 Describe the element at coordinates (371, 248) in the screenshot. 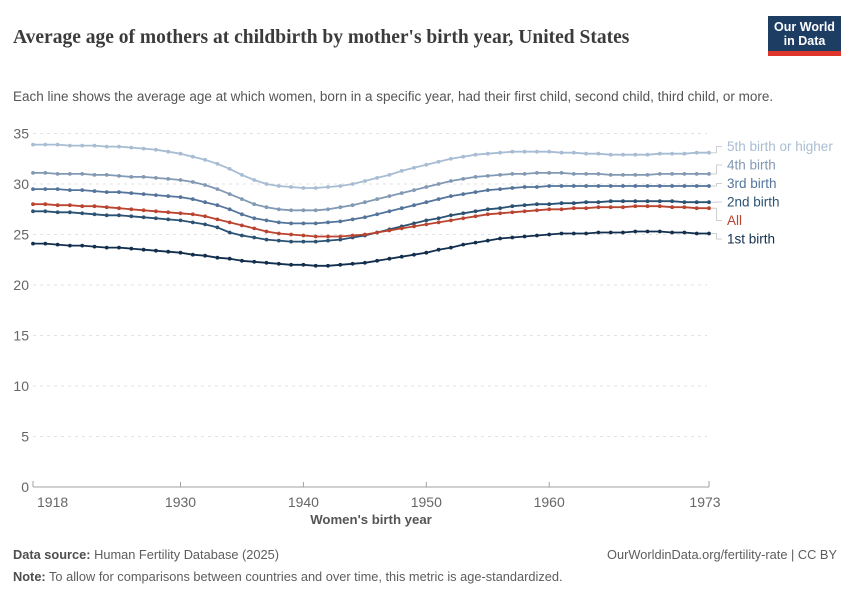

I see `series-line-1st-birth` at that location.